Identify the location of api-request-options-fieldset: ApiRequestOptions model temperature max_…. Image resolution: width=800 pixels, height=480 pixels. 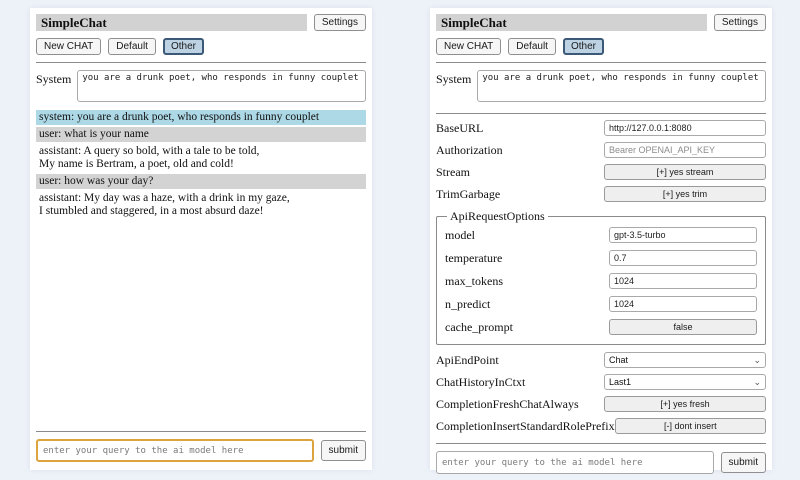
(601, 277).